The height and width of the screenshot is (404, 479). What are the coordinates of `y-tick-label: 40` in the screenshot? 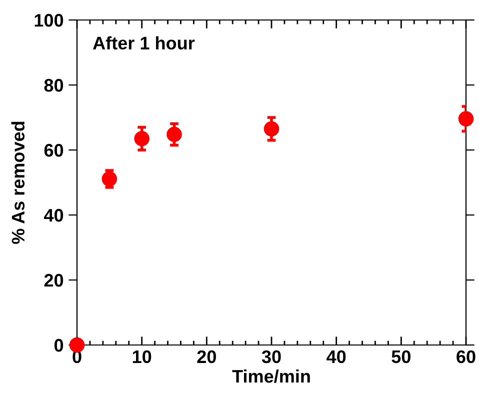 It's located at (54, 215).